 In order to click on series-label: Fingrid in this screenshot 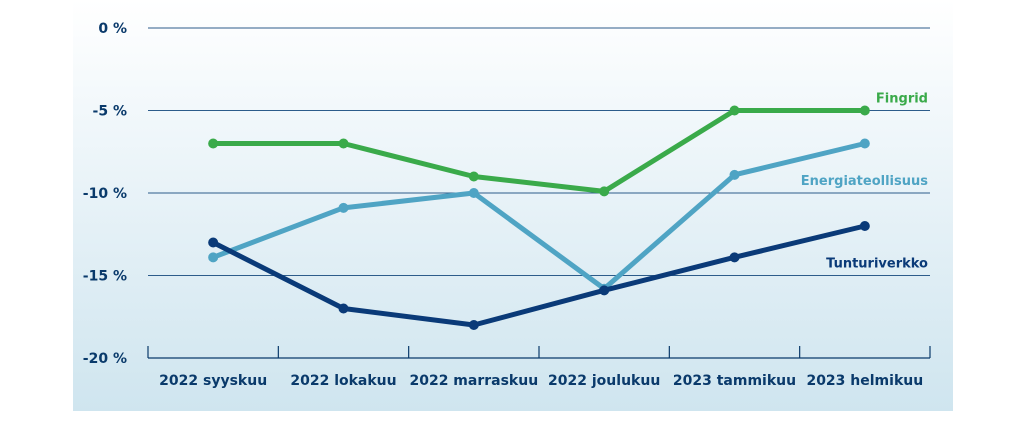, I will do `click(902, 99)`.